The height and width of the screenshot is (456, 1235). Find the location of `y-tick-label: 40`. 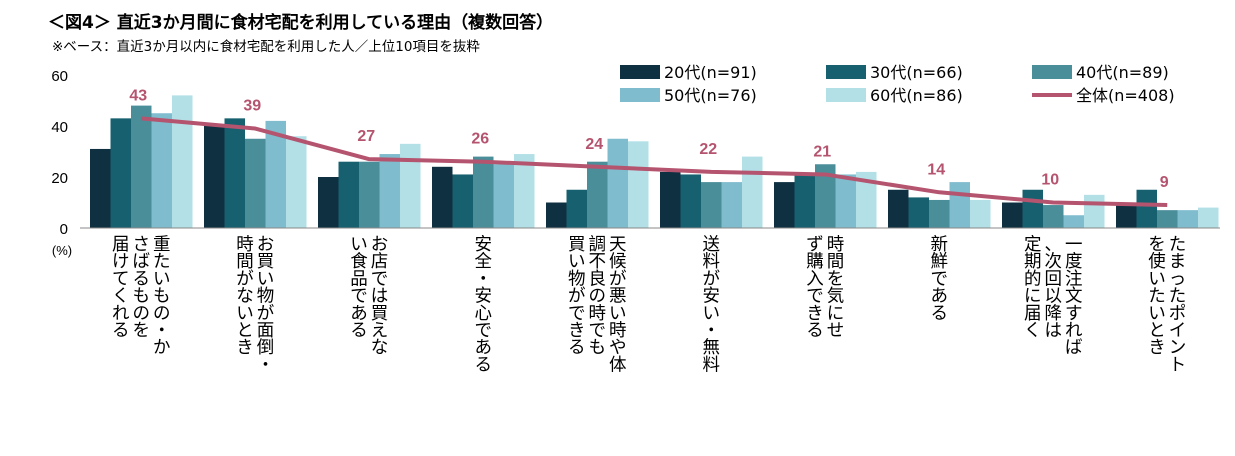

y-tick-label: 40 is located at coordinates (59, 127).